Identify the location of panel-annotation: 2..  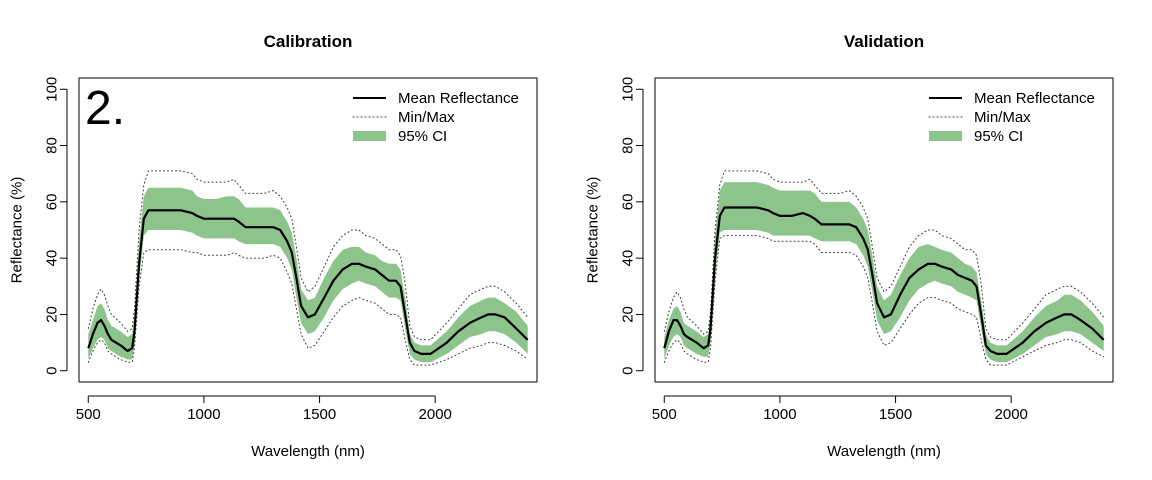
(105, 108).